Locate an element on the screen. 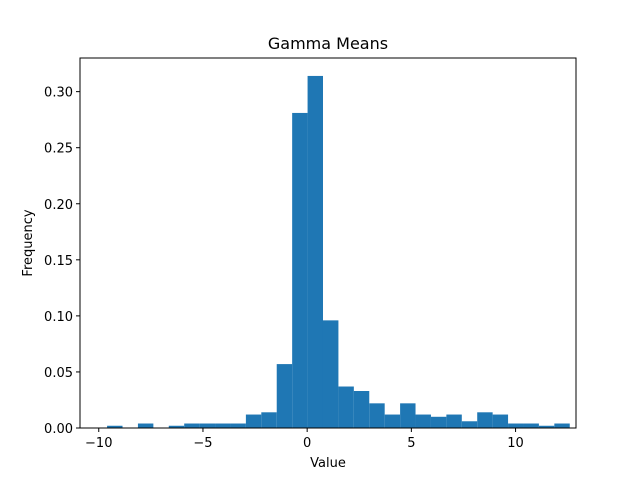 This screenshot has height=480, width=640. y-tick-label: 0.05 is located at coordinates (58, 373).